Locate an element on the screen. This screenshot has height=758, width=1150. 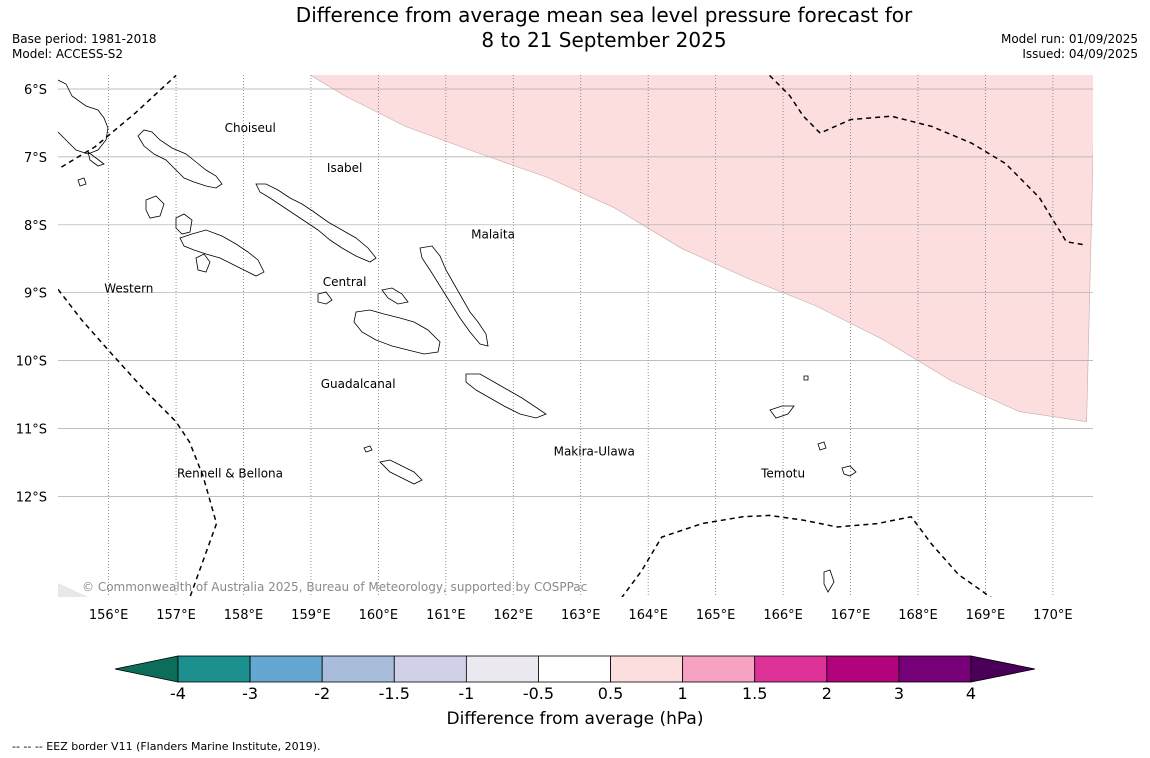
run-info: Model run: 01/09/2025 Issued: 04/09/2025 is located at coordinates (1069, 47).